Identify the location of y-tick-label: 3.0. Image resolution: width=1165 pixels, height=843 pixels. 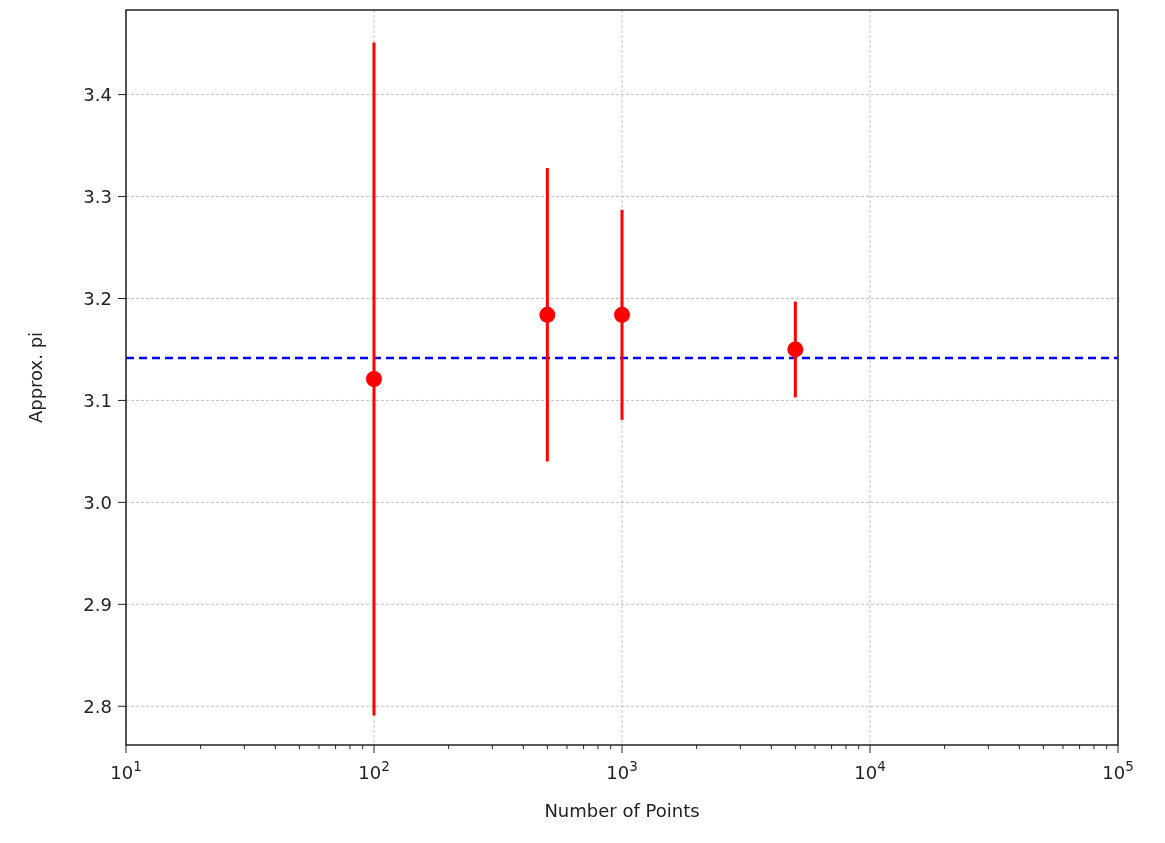
(97, 502).